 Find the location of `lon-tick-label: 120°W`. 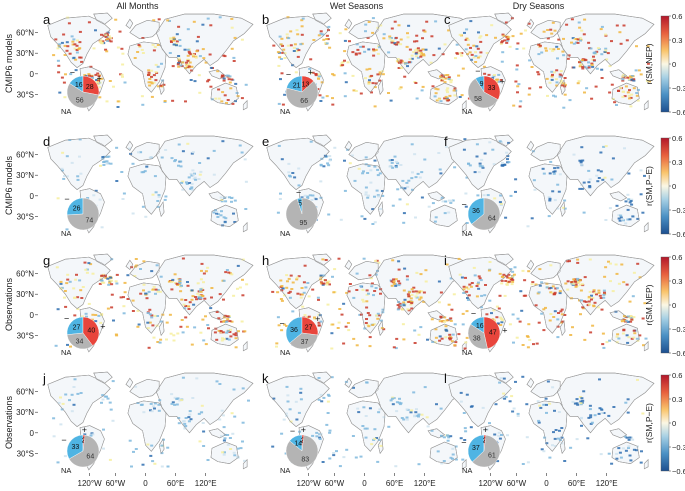

lon-tick-label: 120°W is located at coordinates (309, 483).